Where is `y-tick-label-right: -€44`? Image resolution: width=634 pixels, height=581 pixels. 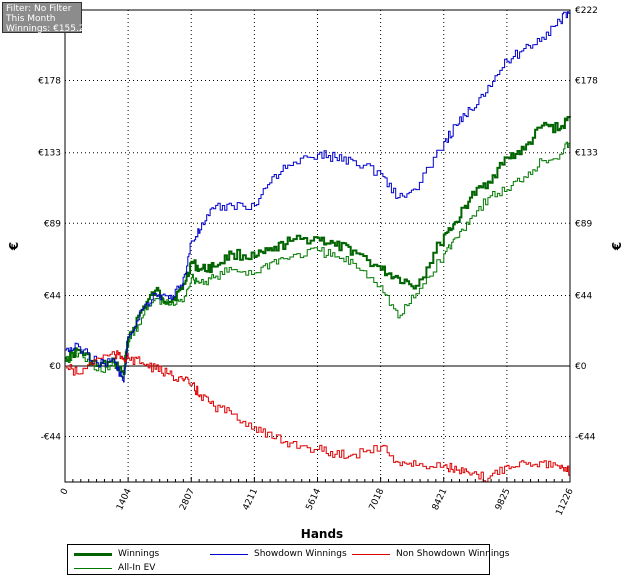
y-tick-label-right: -€44 is located at coordinates (585, 438).